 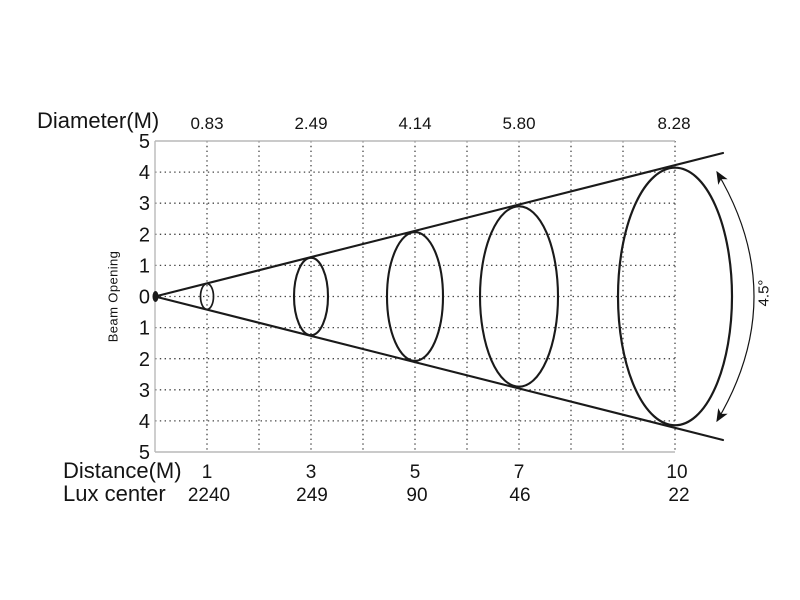 I want to click on distance-value: 10, so click(x=676, y=472).